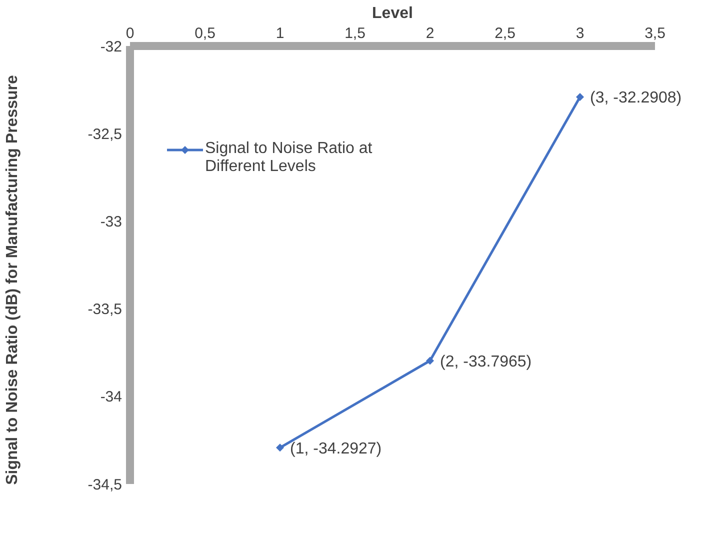 The image size is (713, 533). I want to click on y-tick-label: -32, so click(111, 47).